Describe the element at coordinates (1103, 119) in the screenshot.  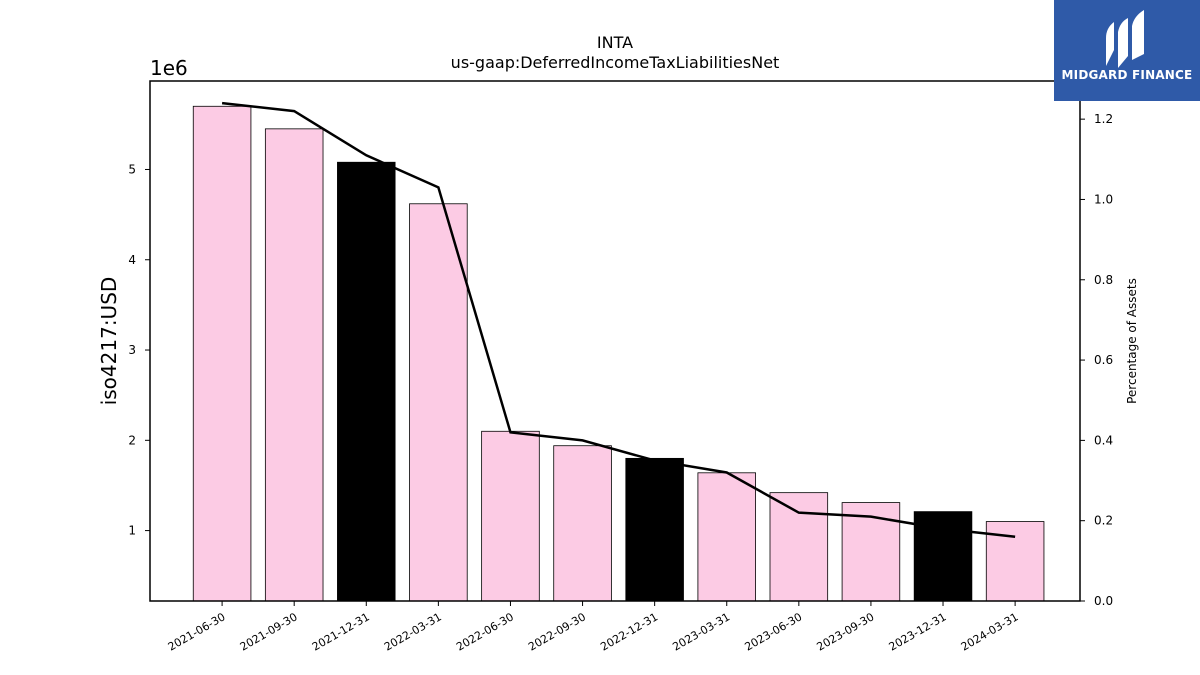
I see `y2-tick-label: 1.2` at that location.